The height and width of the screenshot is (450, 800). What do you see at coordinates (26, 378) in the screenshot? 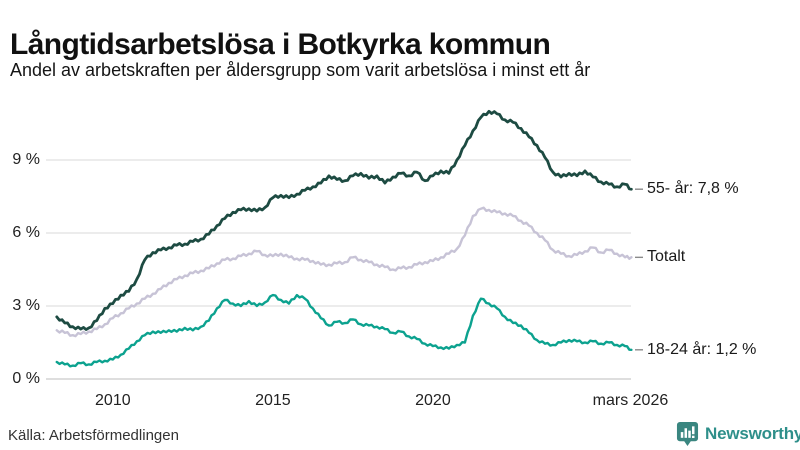
I see `y-tick-label: 0 %` at bounding box center [26, 378].